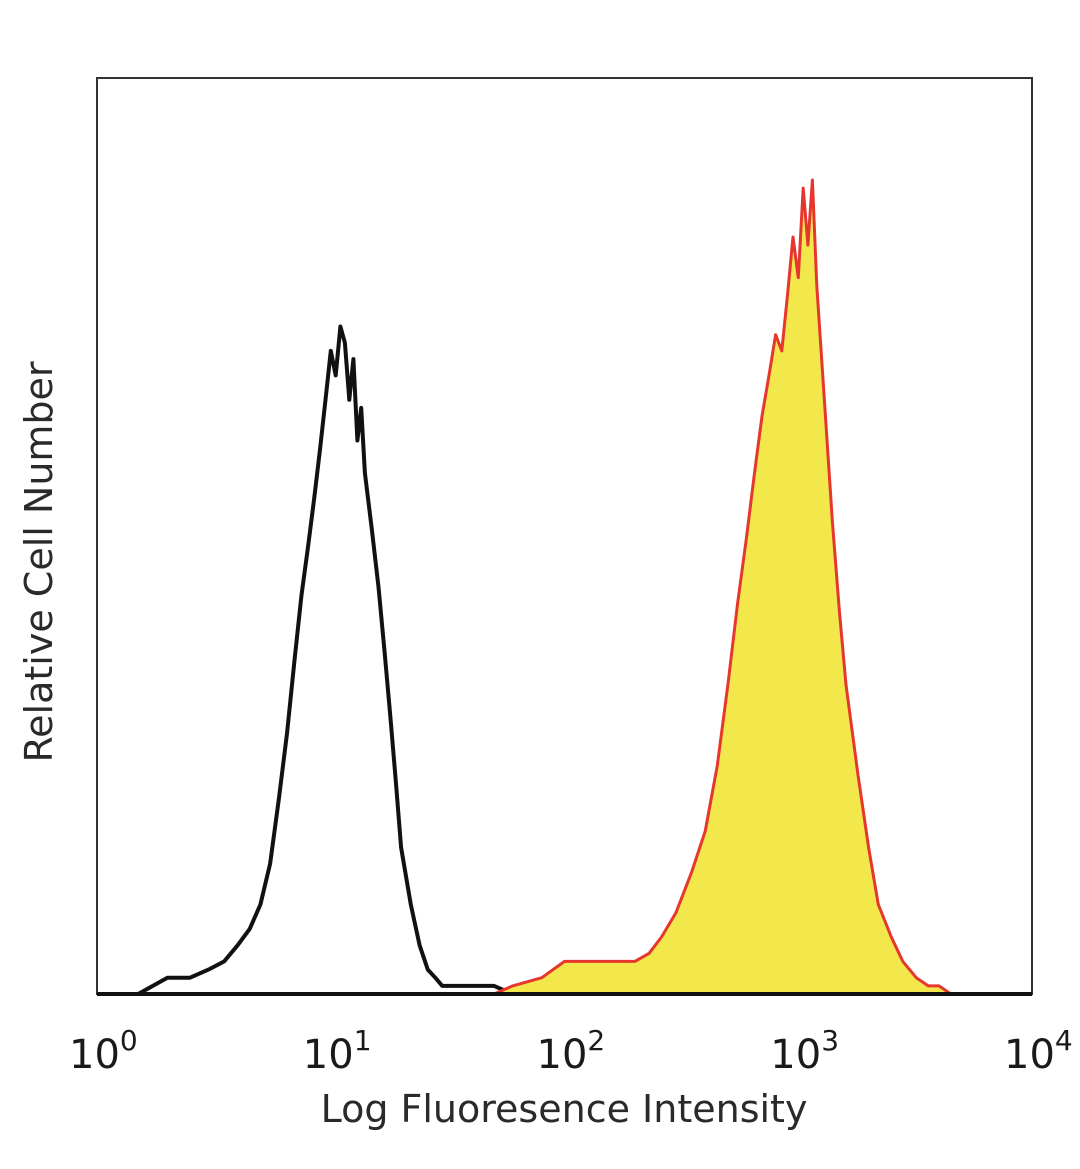 Image resolution: width=1080 pixels, height=1169 pixels. What do you see at coordinates (564, 1109) in the screenshot?
I see `x-axis-label: Log Fluoresence Intensity` at bounding box center [564, 1109].